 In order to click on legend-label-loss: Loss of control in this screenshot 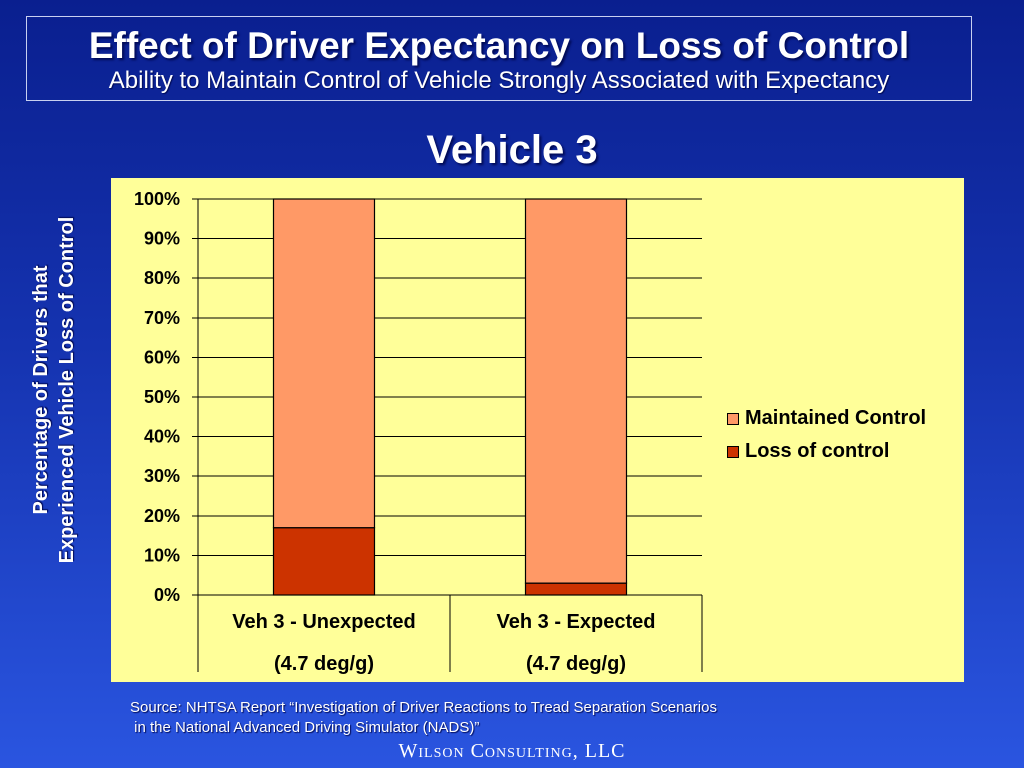, I will do `click(817, 451)`.